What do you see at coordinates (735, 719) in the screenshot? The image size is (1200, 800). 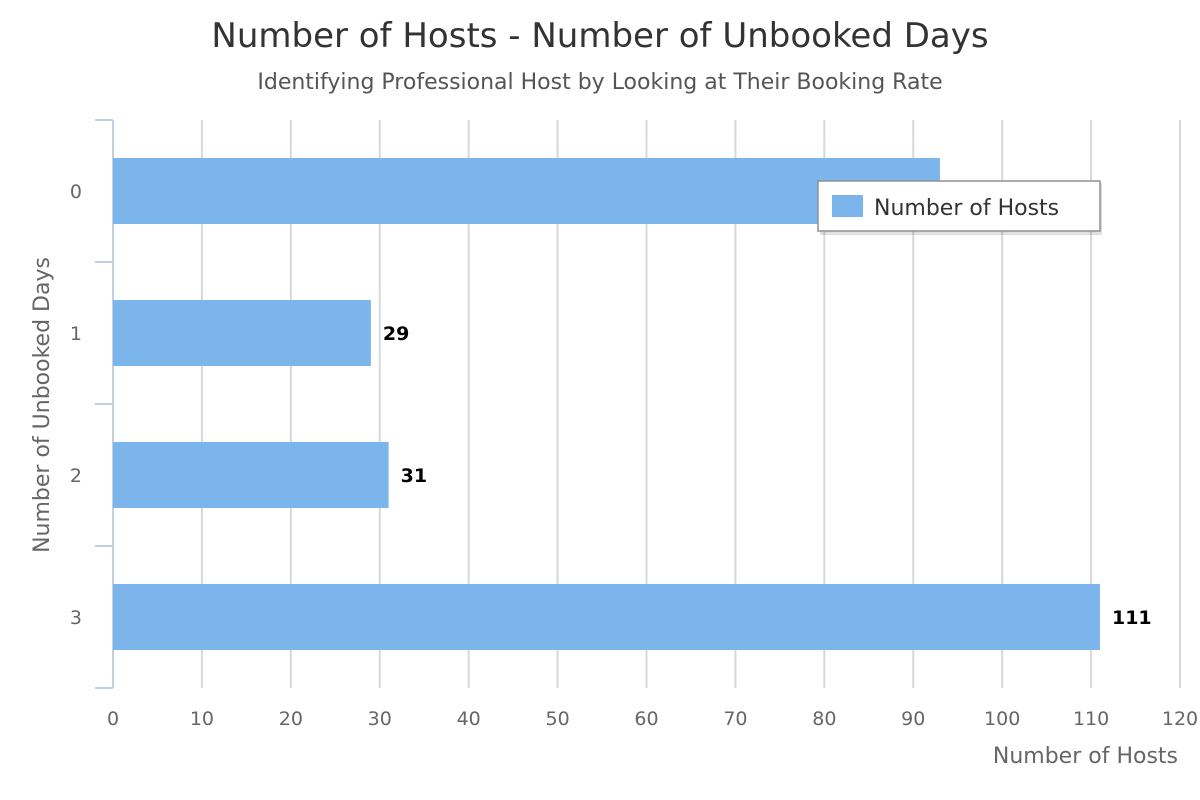 I see `x-tick-label: 70` at bounding box center [735, 719].